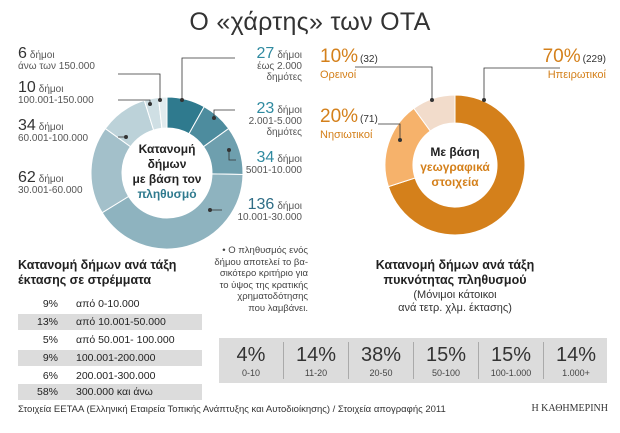 Image resolution: width=620 pixels, height=433 pixels. Describe the element at coordinates (166, 194) in the screenshot. I see `pop-center-line-4: πληθυσμό` at that location.